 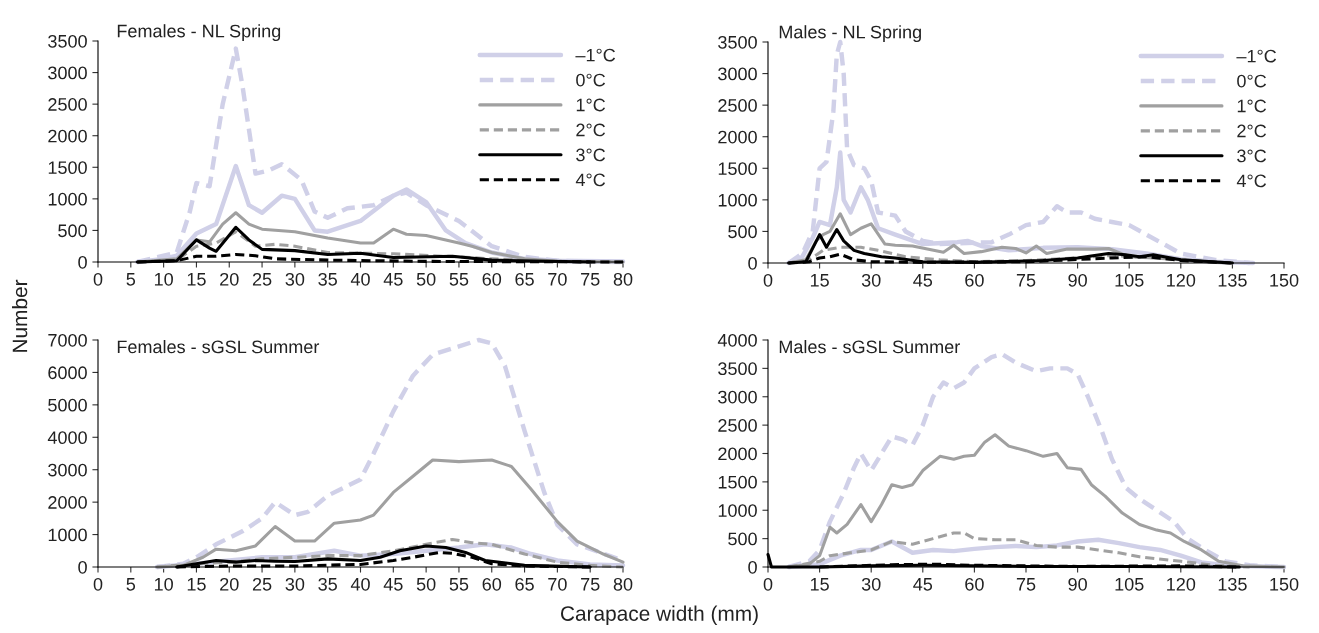 What do you see at coordinates (659, 615) in the screenshot?
I see `x-axis-title: Carapace width (mm)` at bounding box center [659, 615].